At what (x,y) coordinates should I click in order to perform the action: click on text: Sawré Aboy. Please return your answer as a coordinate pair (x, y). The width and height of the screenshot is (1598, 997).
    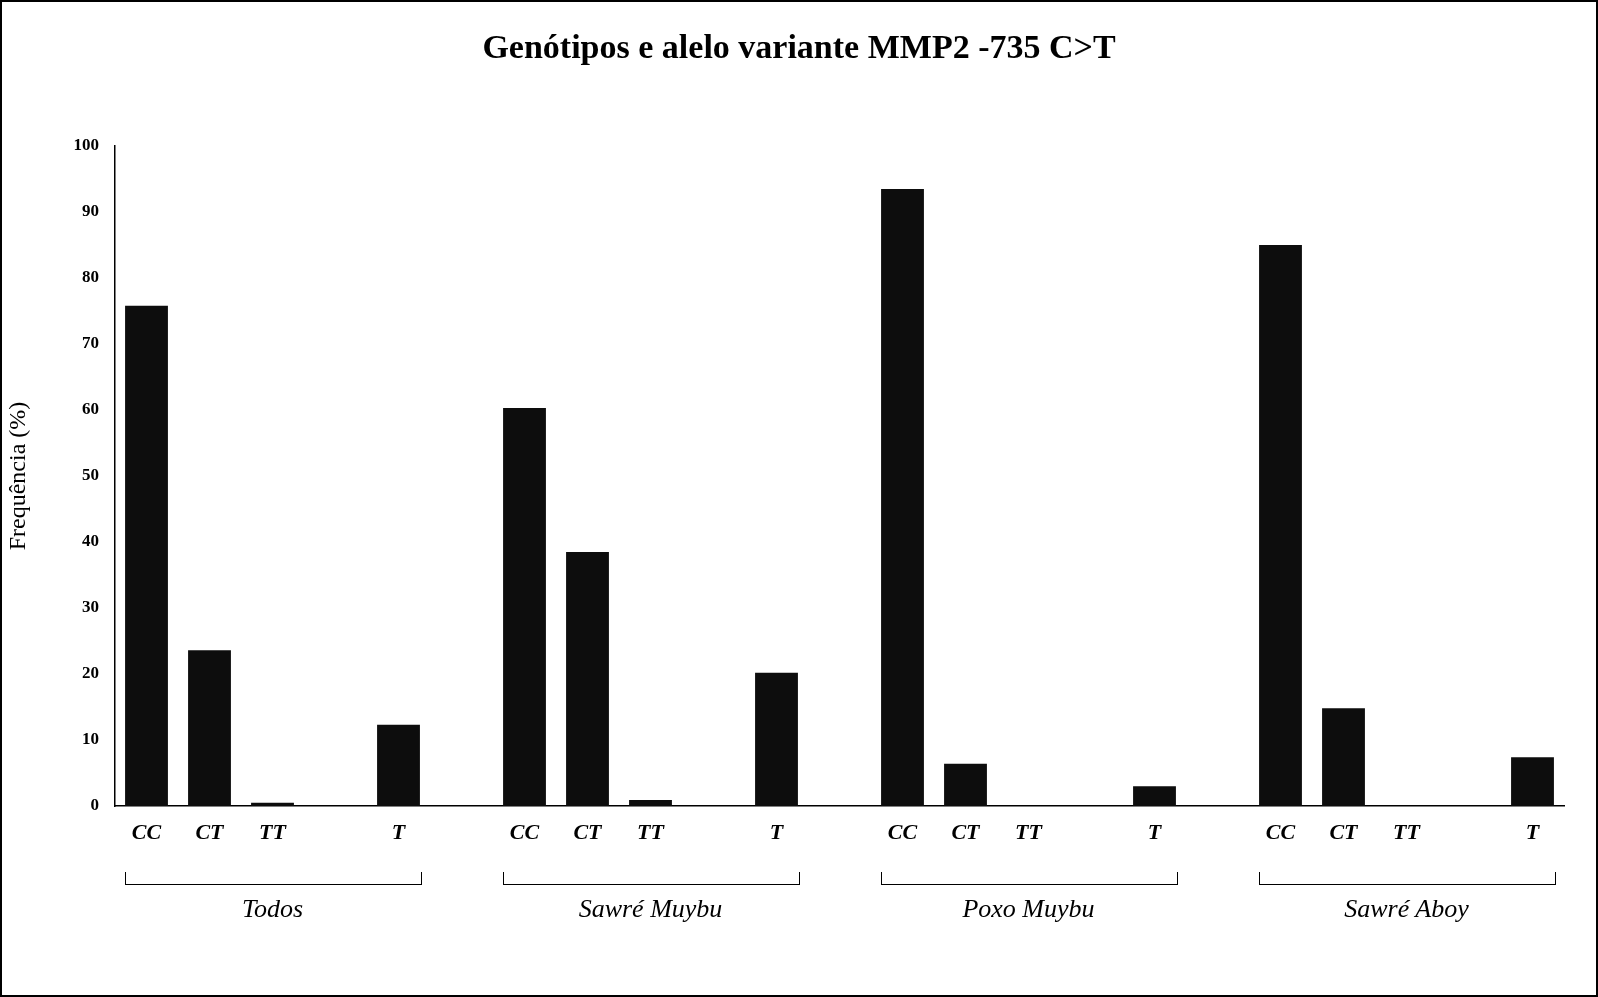
    Looking at the image, I should click on (1406, 909).